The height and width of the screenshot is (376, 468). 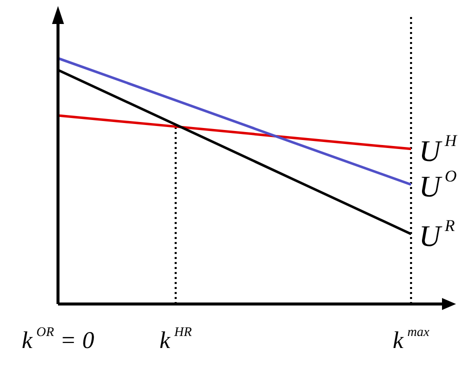 What do you see at coordinates (438, 185) in the screenshot?
I see `series-label: U$^{O}$` at bounding box center [438, 185].